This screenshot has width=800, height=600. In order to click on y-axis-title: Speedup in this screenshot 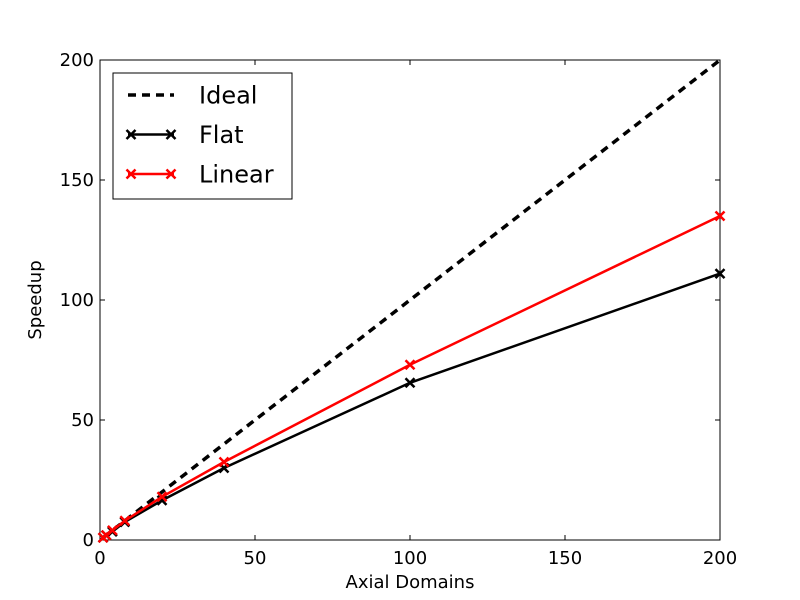, I will do `click(35, 299)`.